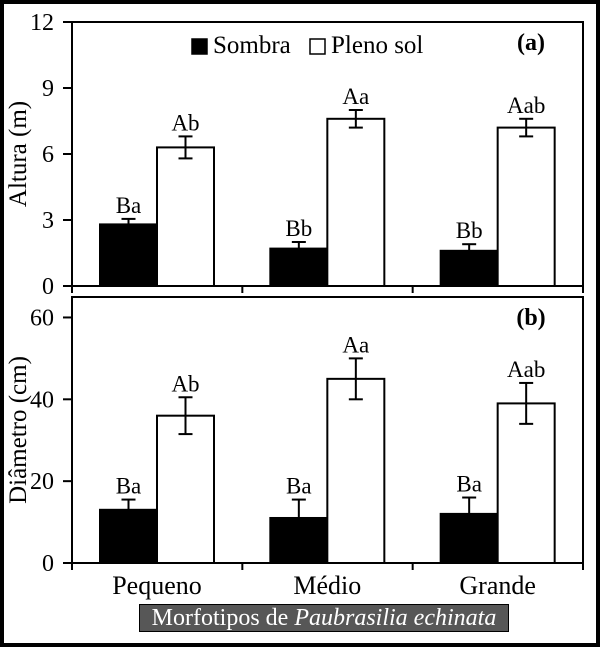 The height and width of the screenshot is (647, 600). What do you see at coordinates (18, 430) in the screenshot?
I see `y-axis-title: Diâmetro (cm)` at bounding box center [18, 430].